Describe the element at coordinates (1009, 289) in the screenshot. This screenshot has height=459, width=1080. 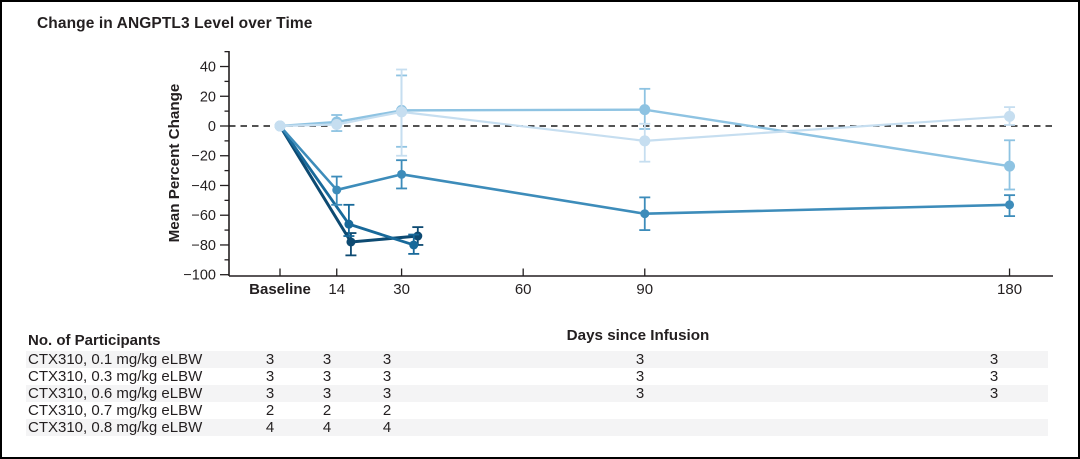
I see `x-tick-label: 180` at that location.